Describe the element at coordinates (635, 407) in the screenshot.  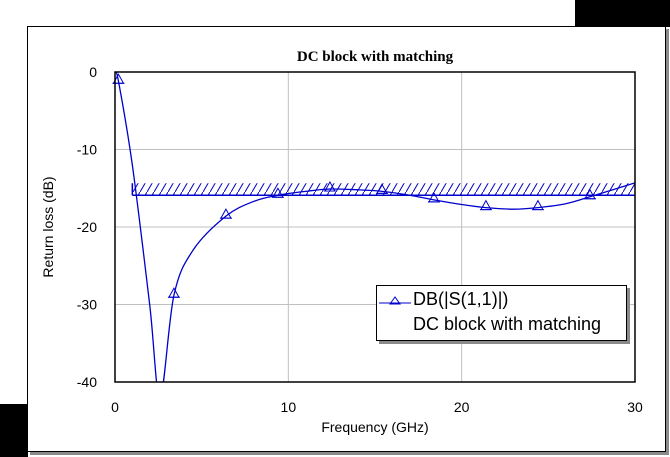
I see `x-tick-label: 30` at that location.